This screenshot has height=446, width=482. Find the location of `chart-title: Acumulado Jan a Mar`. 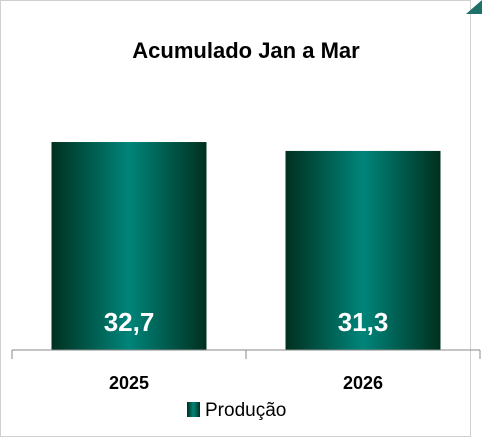

chart-title: Acumulado Jan a Mar is located at coordinates (246, 50).